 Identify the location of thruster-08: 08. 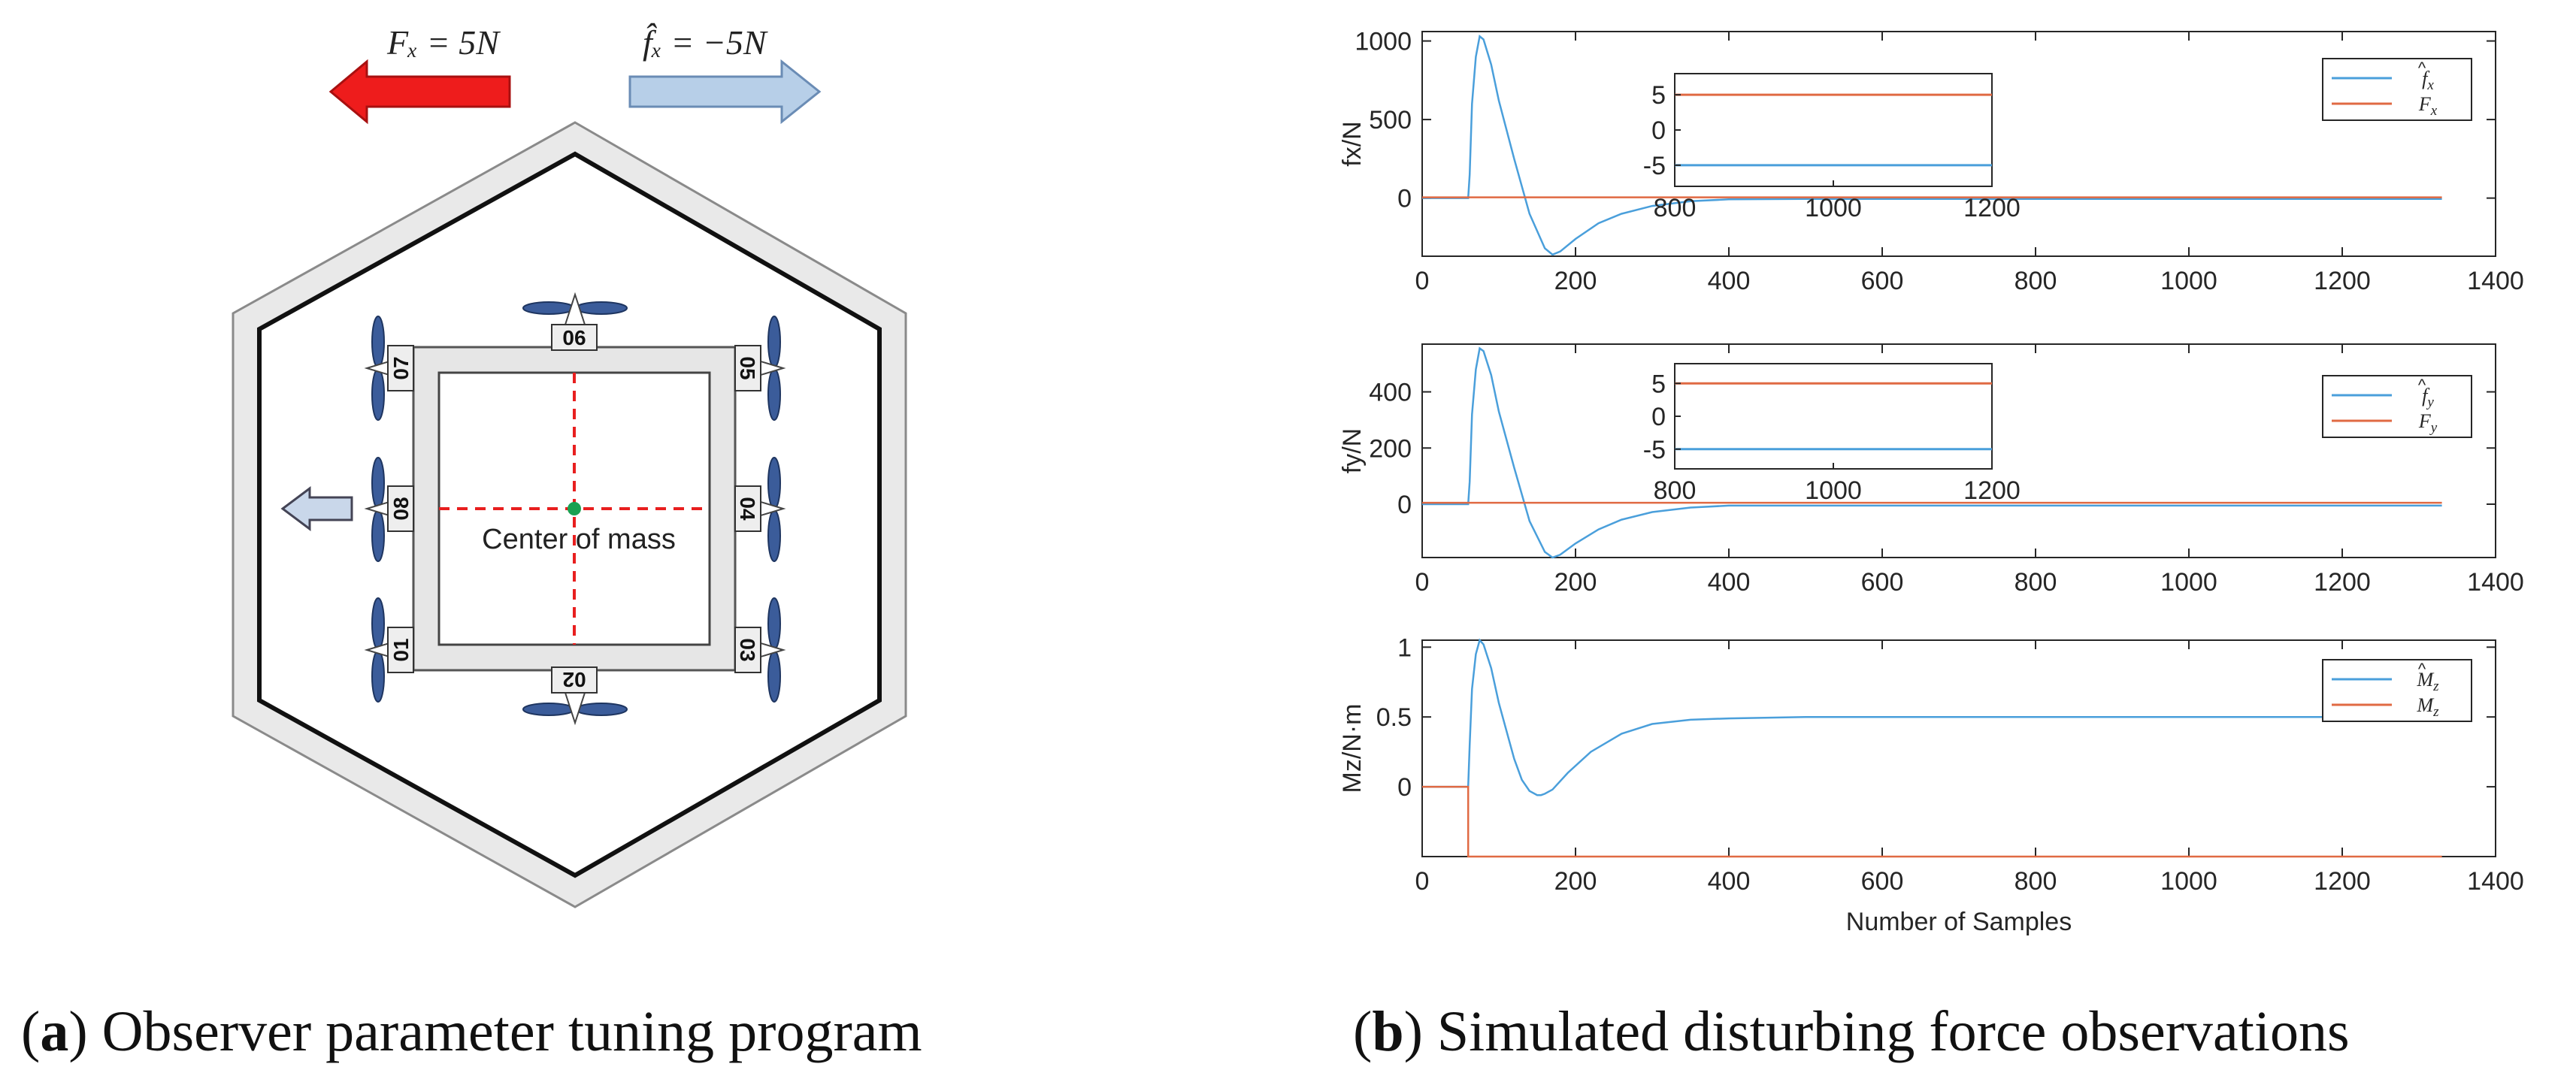
(400, 508).